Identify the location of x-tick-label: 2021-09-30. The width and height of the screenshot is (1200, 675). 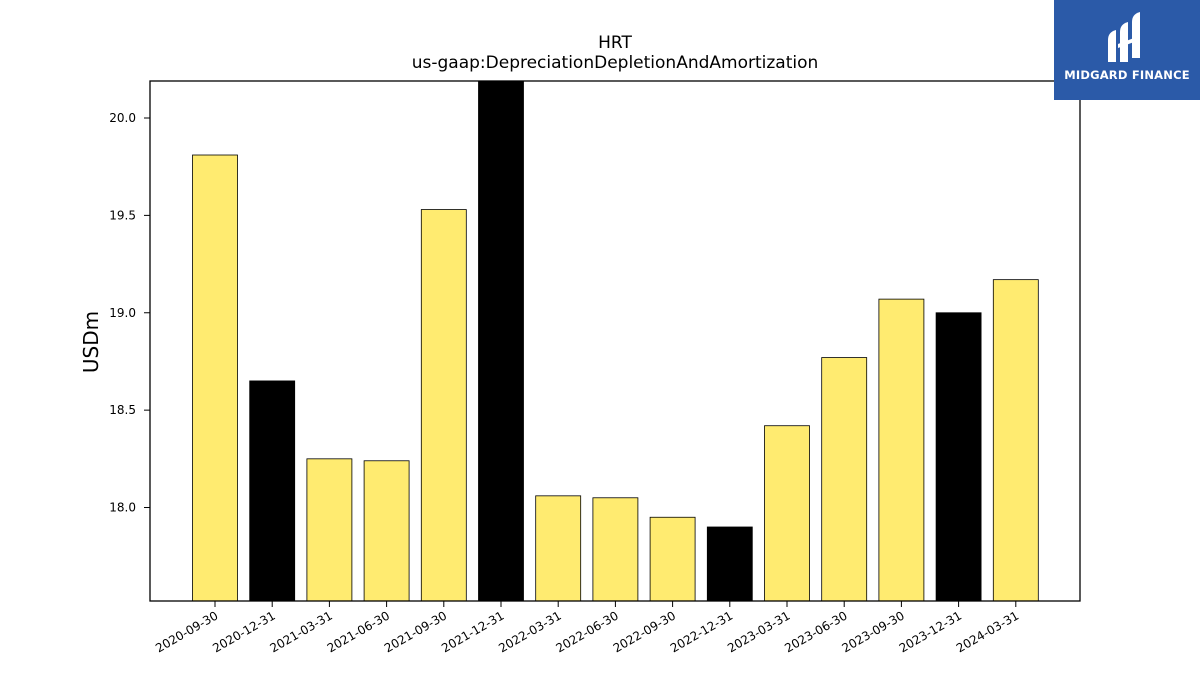
(415, 631).